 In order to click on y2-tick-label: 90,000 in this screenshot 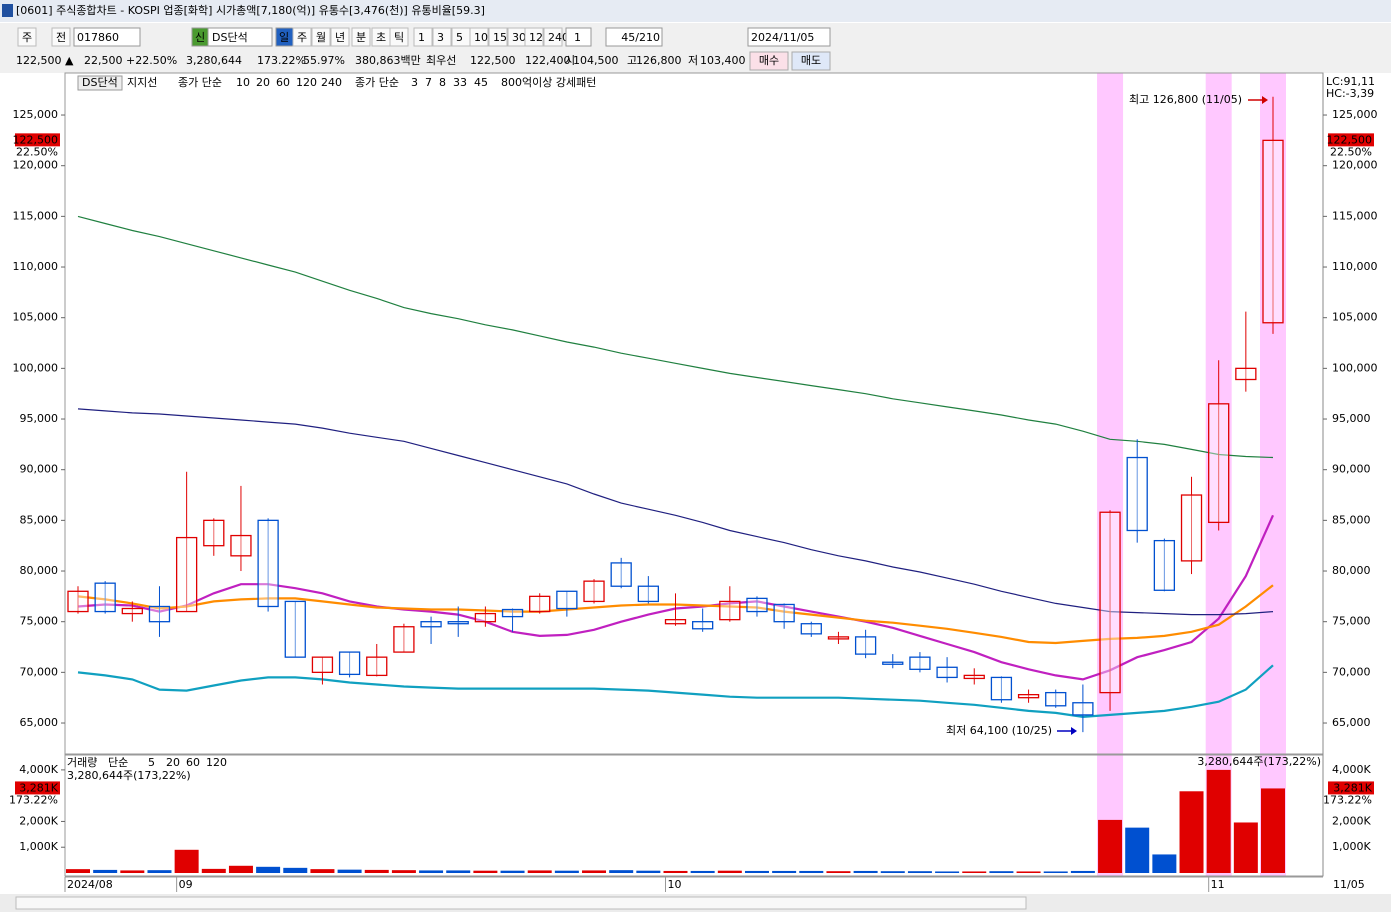, I will do `click(1351, 469)`.